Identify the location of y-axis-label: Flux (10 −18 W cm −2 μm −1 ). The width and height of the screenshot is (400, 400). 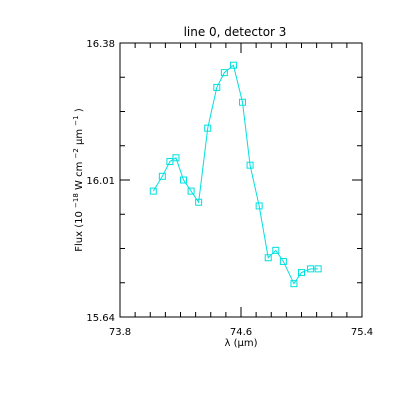
(77, 180).